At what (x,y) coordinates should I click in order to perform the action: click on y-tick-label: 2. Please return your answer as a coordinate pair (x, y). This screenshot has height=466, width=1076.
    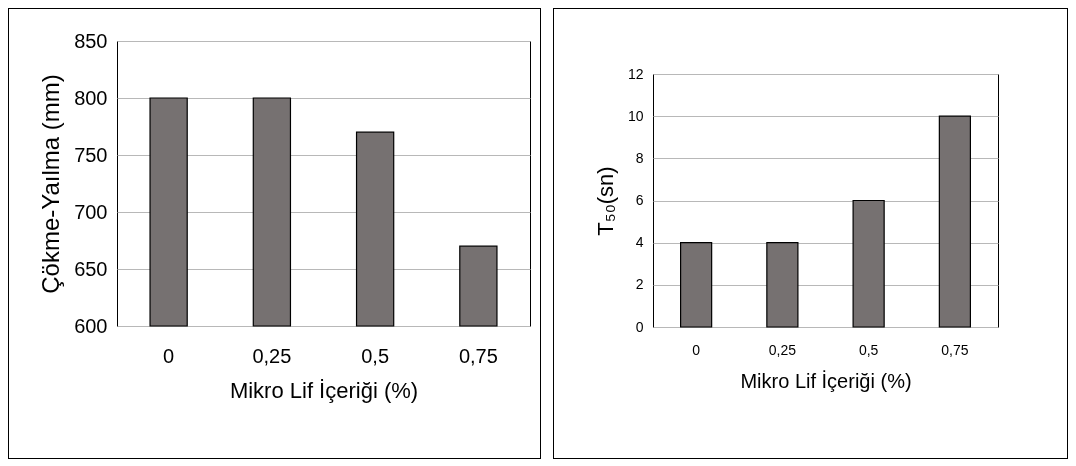
    Looking at the image, I should click on (639, 284).